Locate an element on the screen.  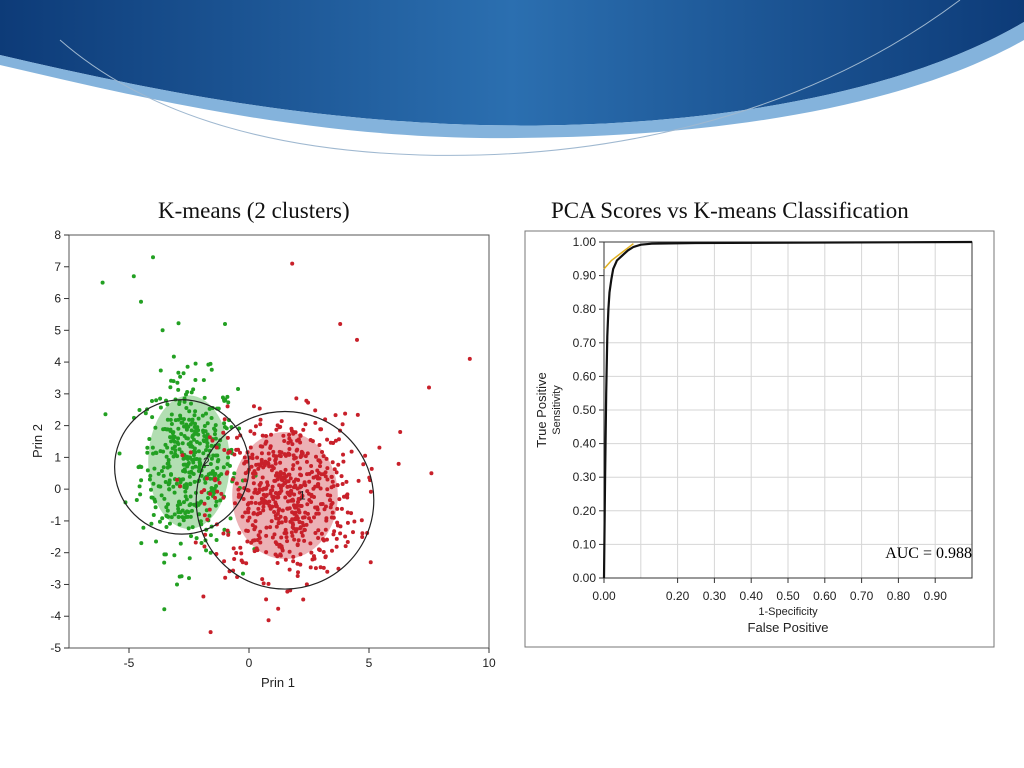
kmeans-y-tick-label: 4 is located at coordinates (57, 362).